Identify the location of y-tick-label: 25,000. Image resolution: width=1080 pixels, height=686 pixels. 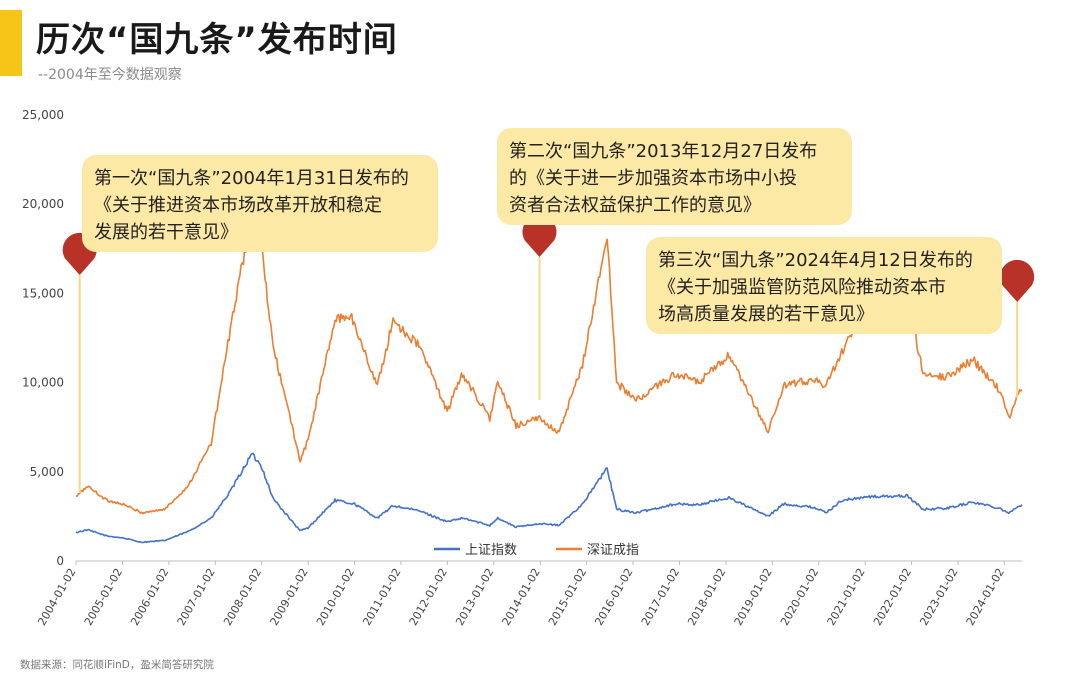
(43, 115).